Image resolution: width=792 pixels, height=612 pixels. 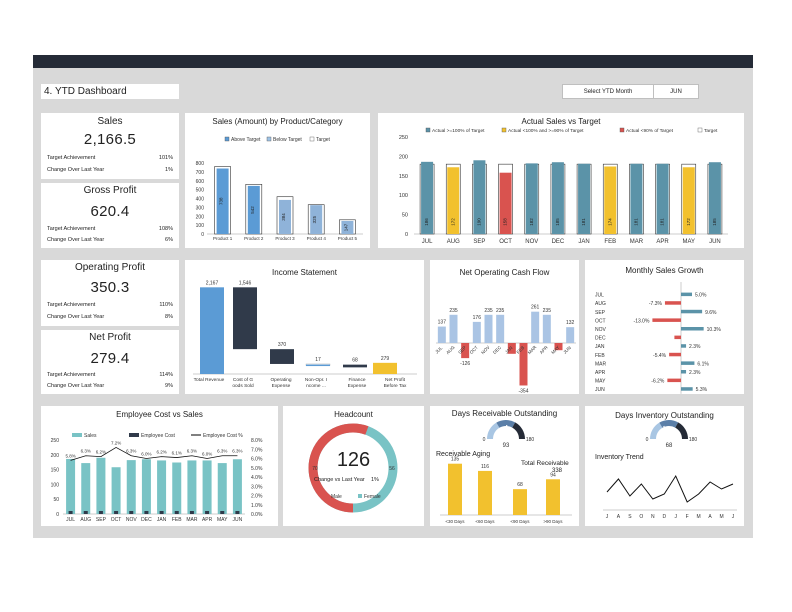 What do you see at coordinates (477, 318) in the screenshot?
I see `bar-value-label: 176` at bounding box center [477, 318].